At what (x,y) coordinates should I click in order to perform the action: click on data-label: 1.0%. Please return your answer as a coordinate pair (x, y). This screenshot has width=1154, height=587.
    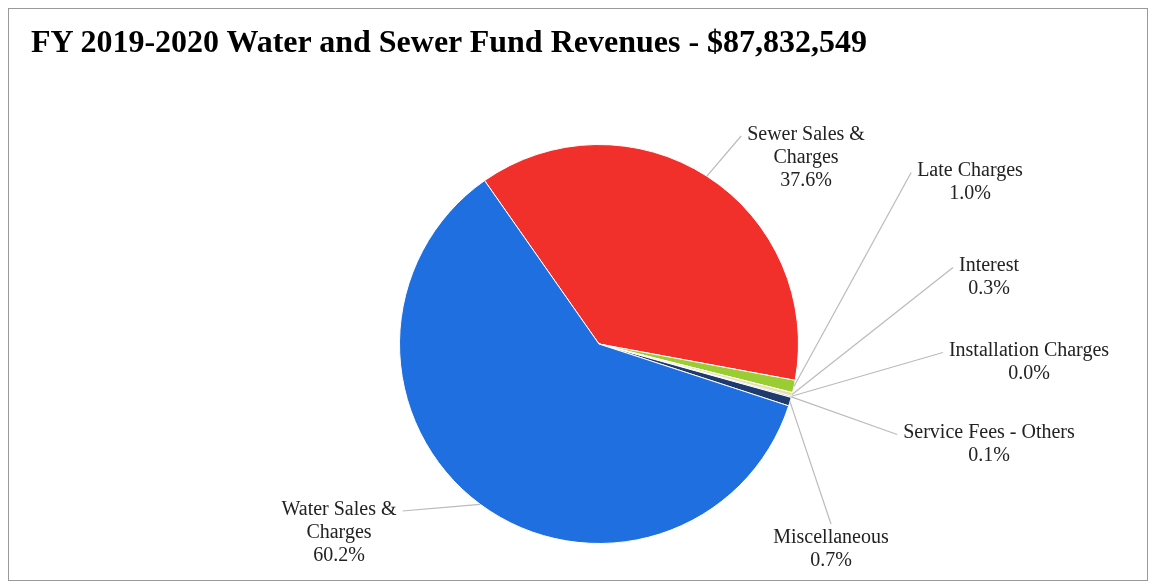
    Looking at the image, I should click on (970, 192).